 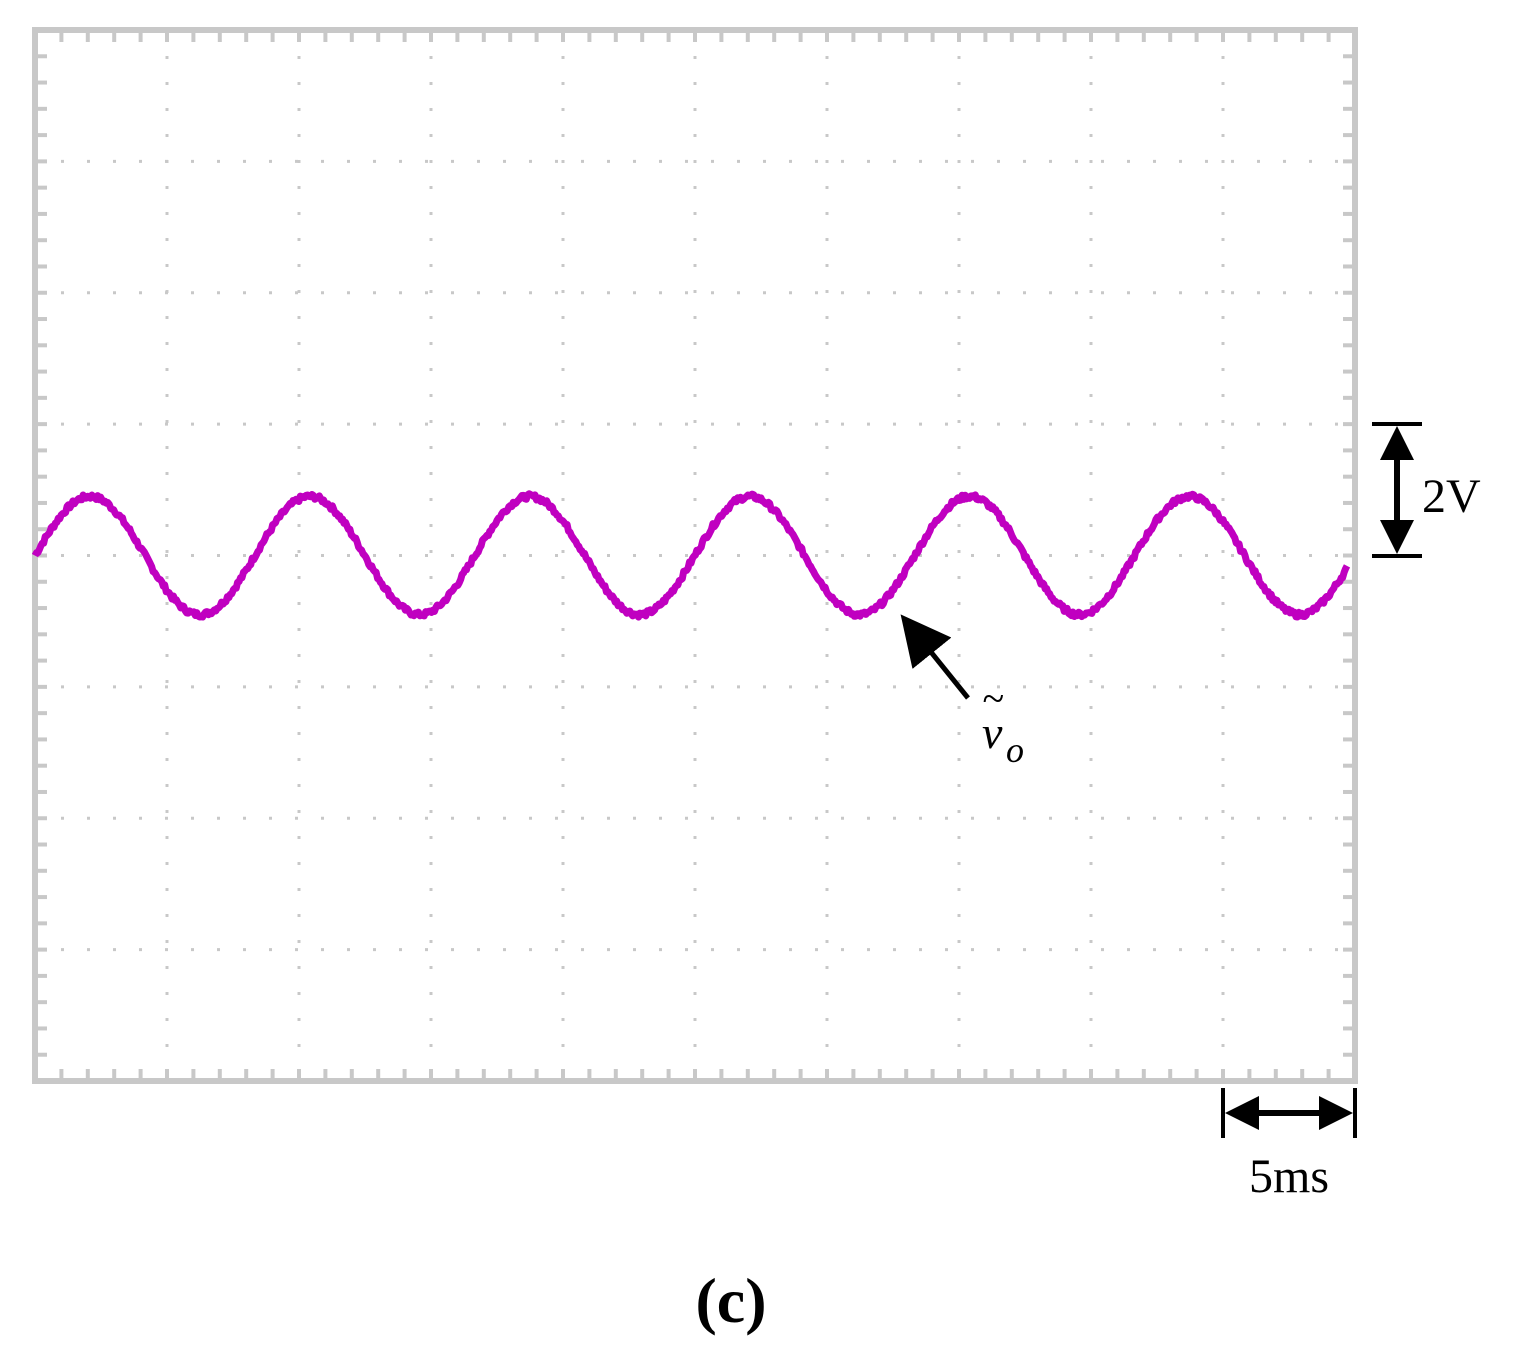 I want to click on panel-label: (c), so click(x=730, y=1300).